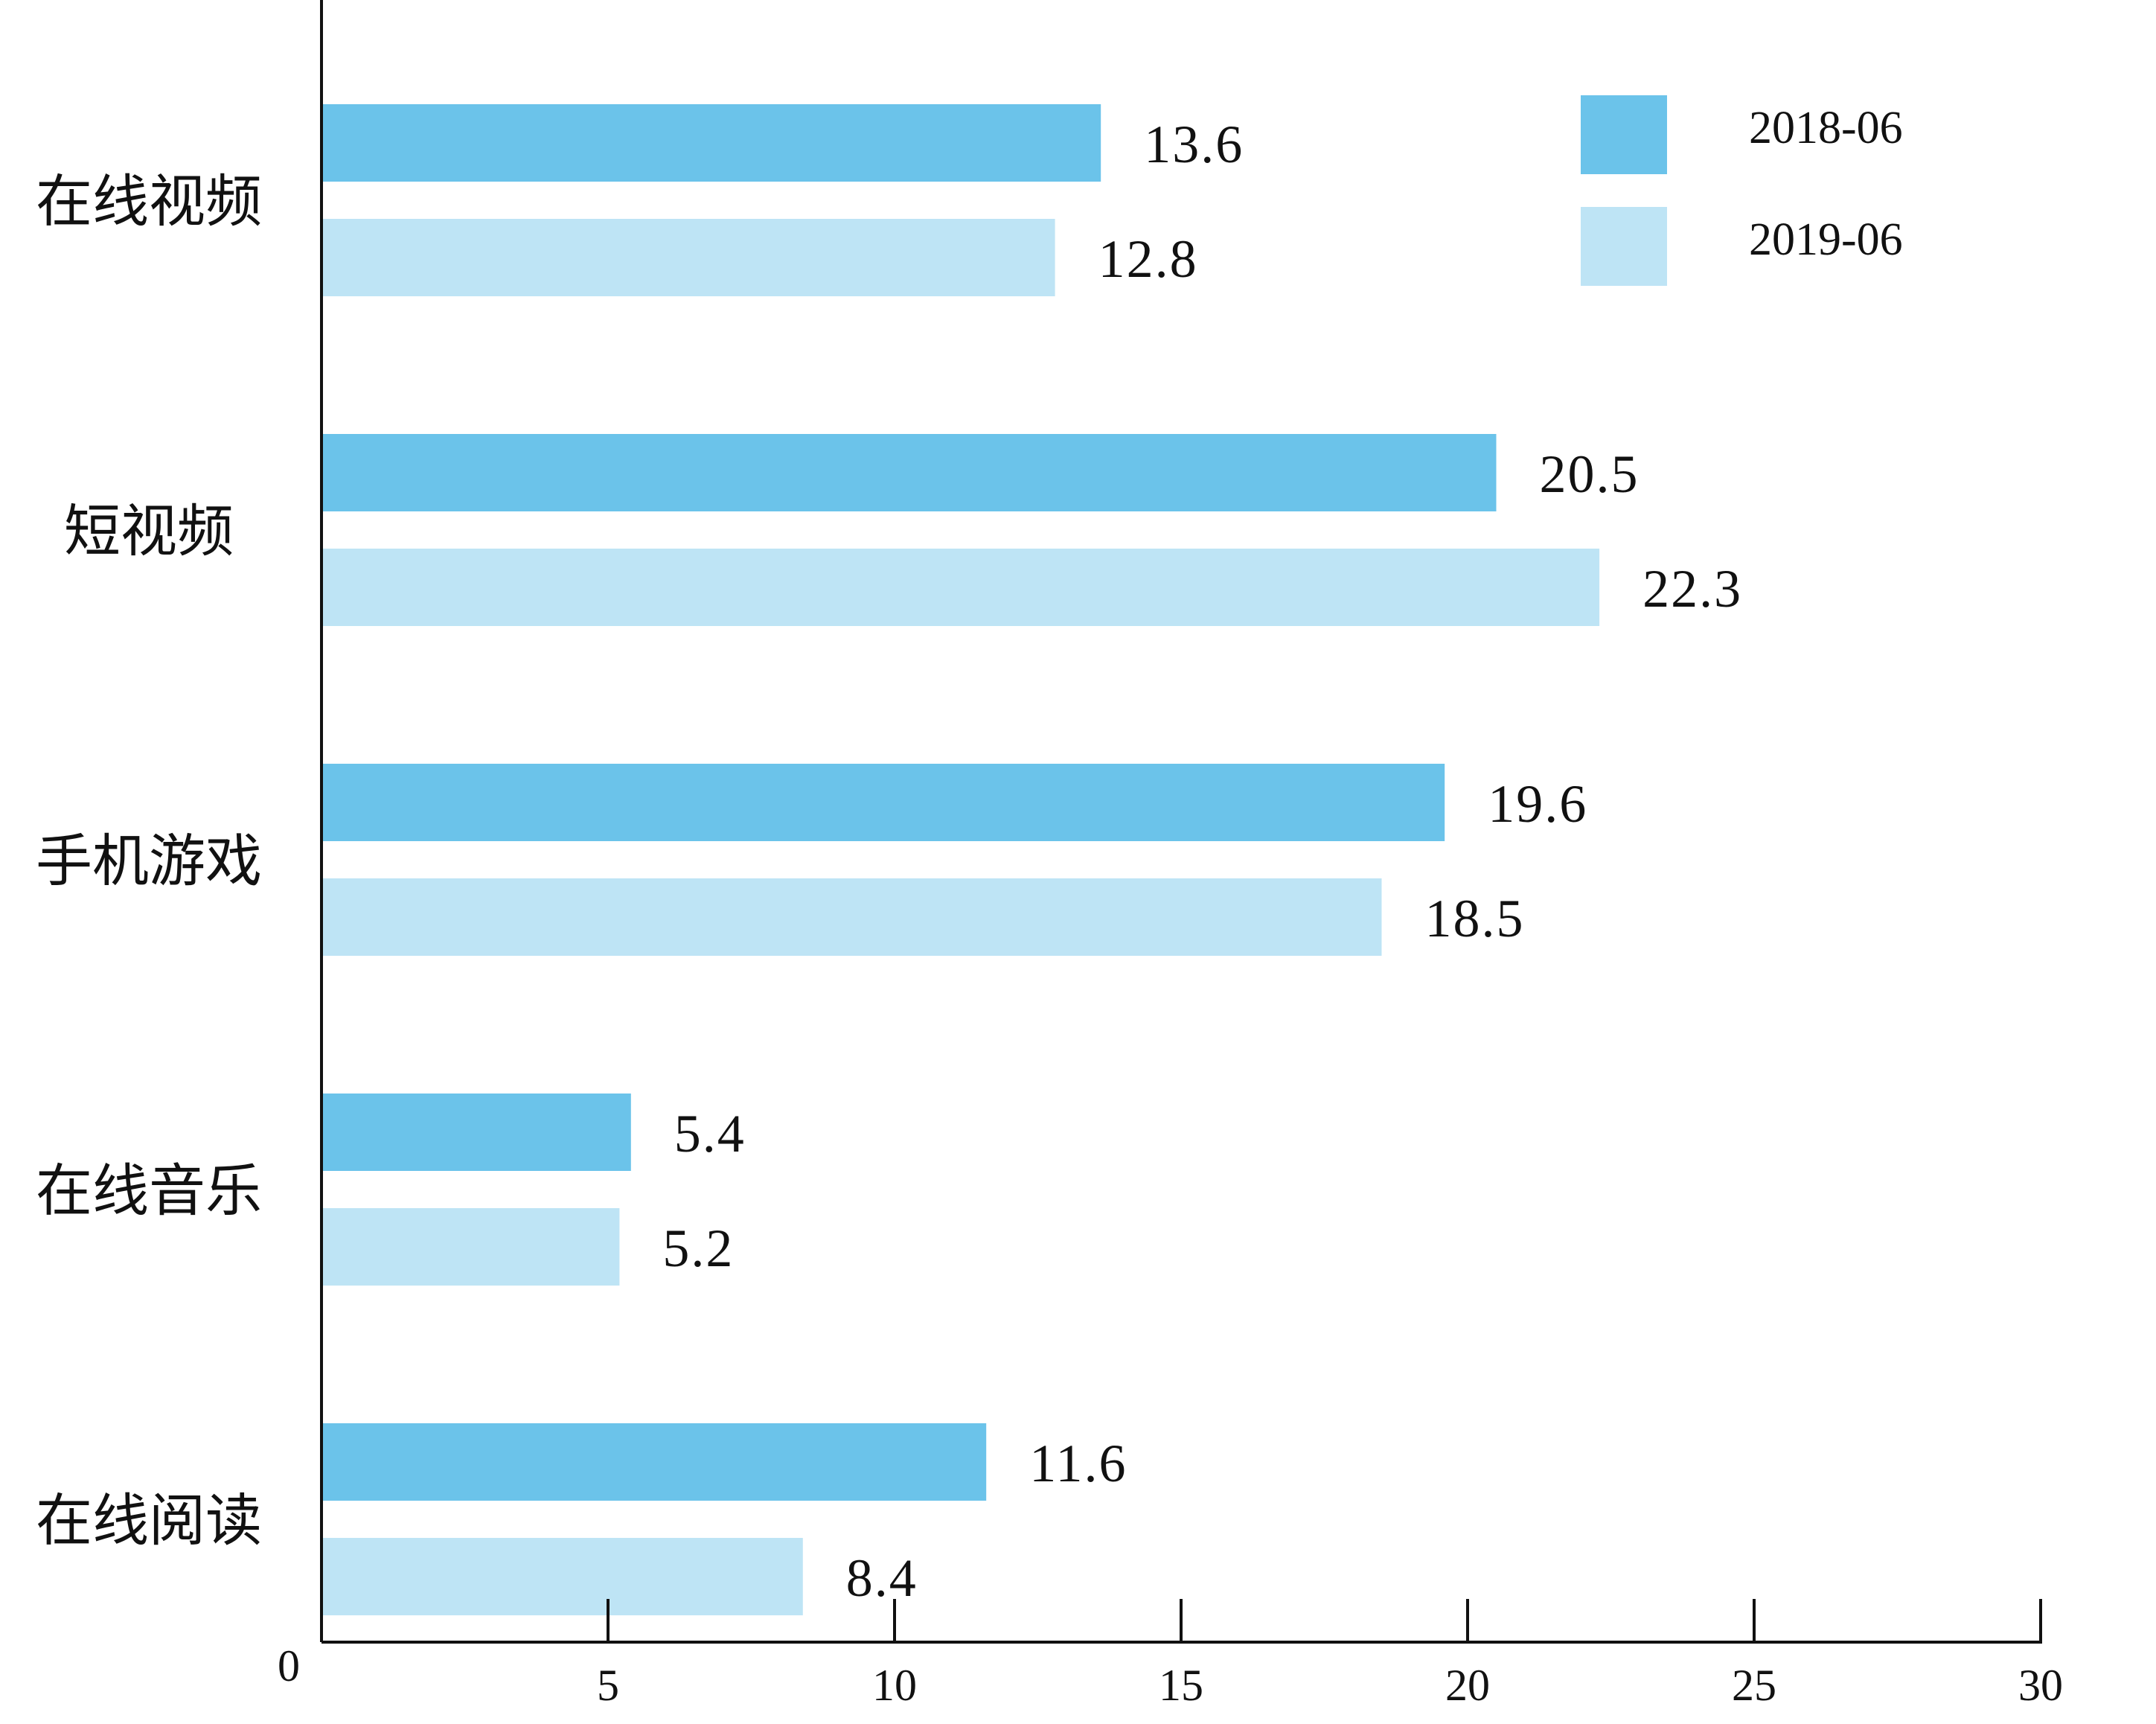  I want to click on data-label-series1-0: 13.6, so click(1194, 145).